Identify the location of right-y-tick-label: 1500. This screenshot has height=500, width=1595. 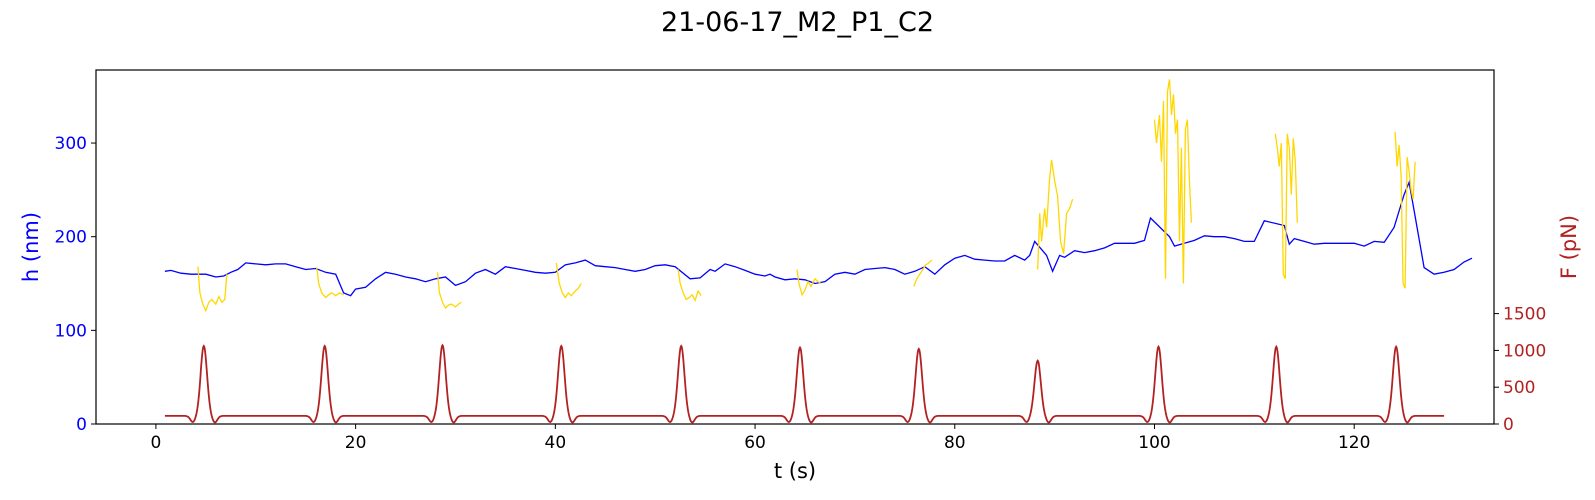
(1524, 315).